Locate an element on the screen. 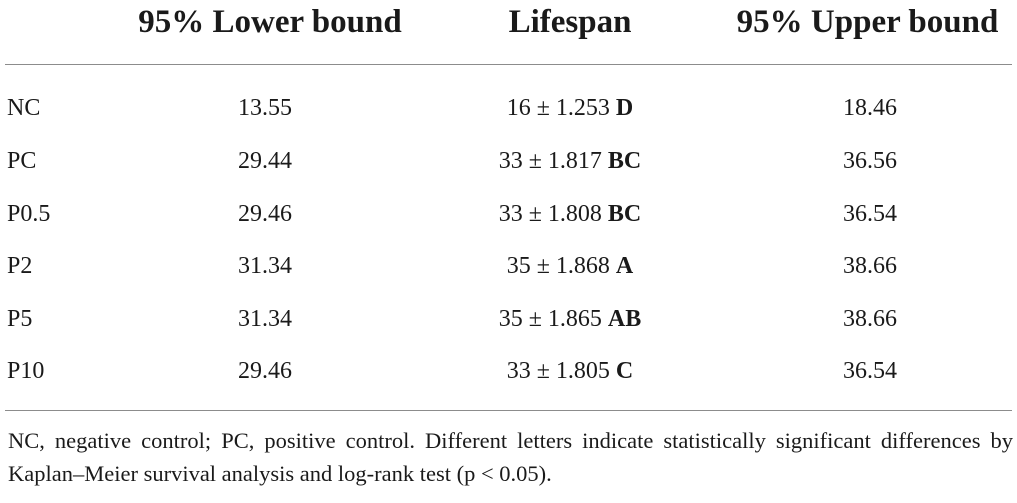 The width and height of the screenshot is (1017, 503). significance-letters: D is located at coordinates (624, 108).